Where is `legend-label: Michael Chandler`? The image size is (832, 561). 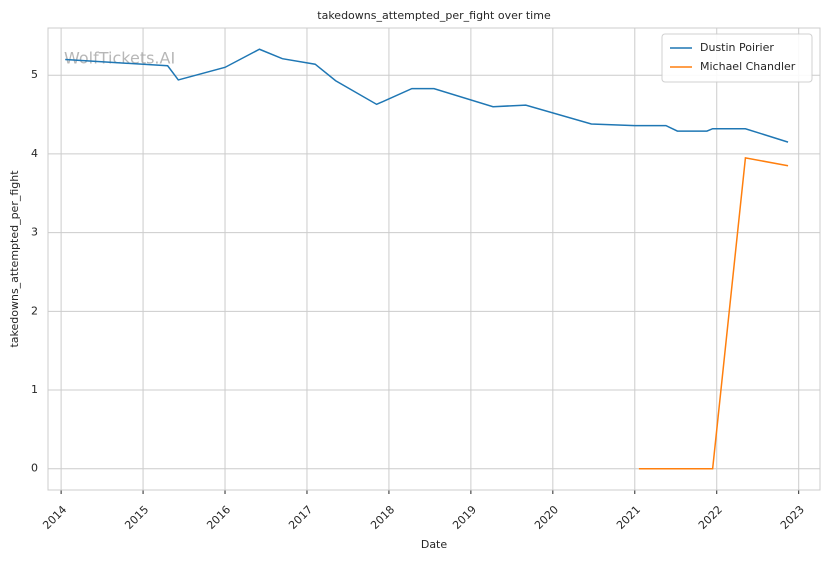
legend-label: Michael Chandler is located at coordinates (748, 66).